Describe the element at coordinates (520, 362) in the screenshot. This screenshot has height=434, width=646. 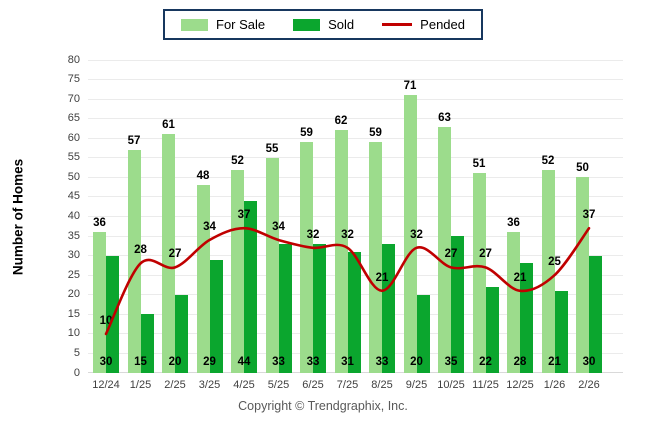
I see `sold-value-label: 28` at that location.